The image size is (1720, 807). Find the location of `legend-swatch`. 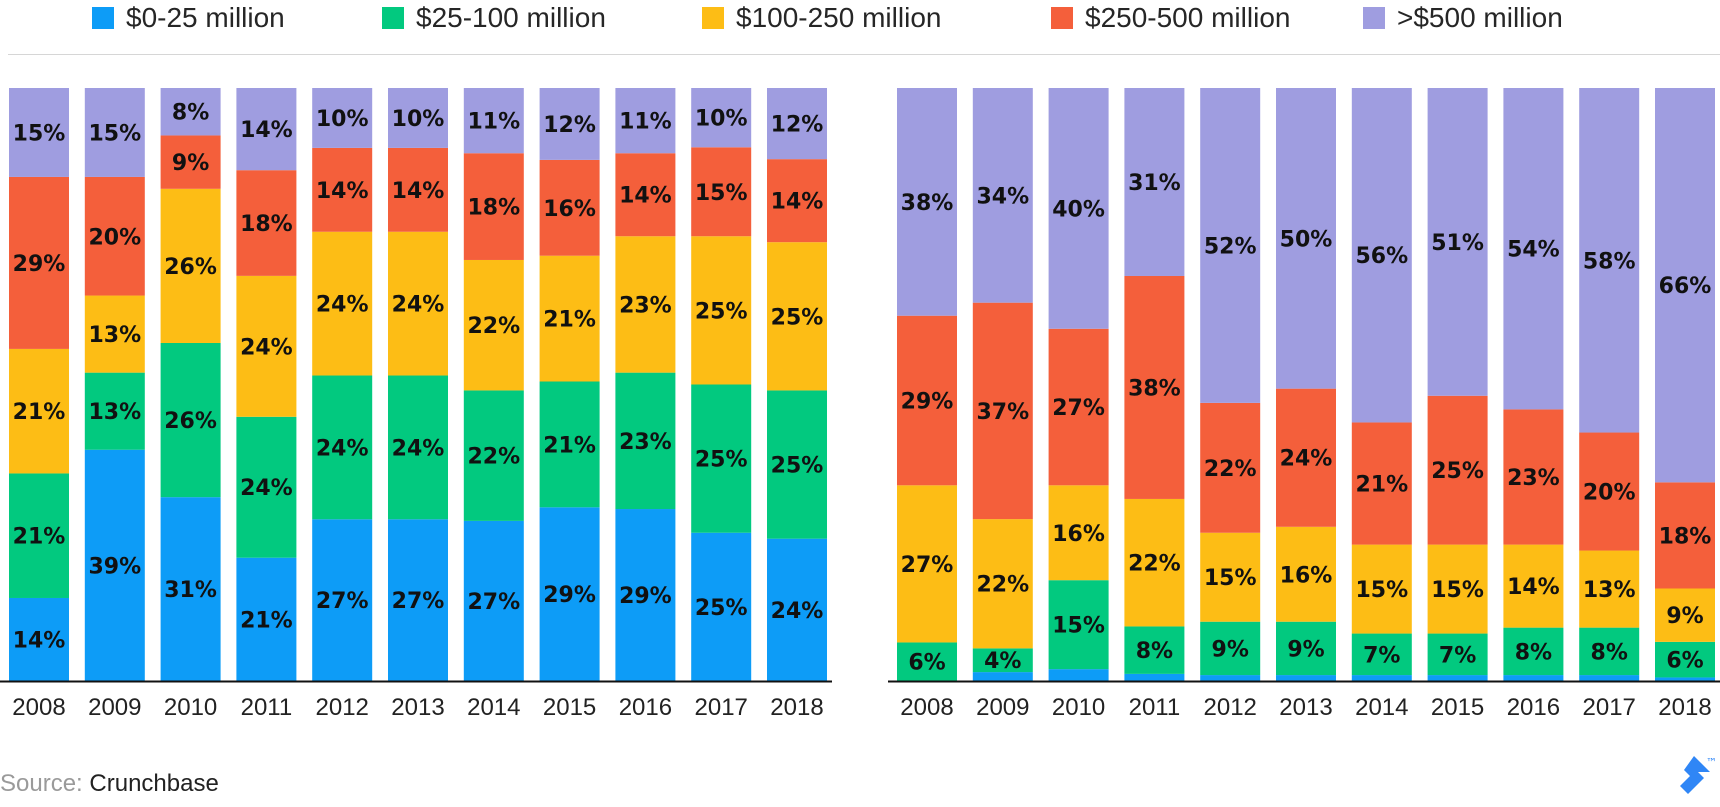

legend-swatch is located at coordinates (393, 18).